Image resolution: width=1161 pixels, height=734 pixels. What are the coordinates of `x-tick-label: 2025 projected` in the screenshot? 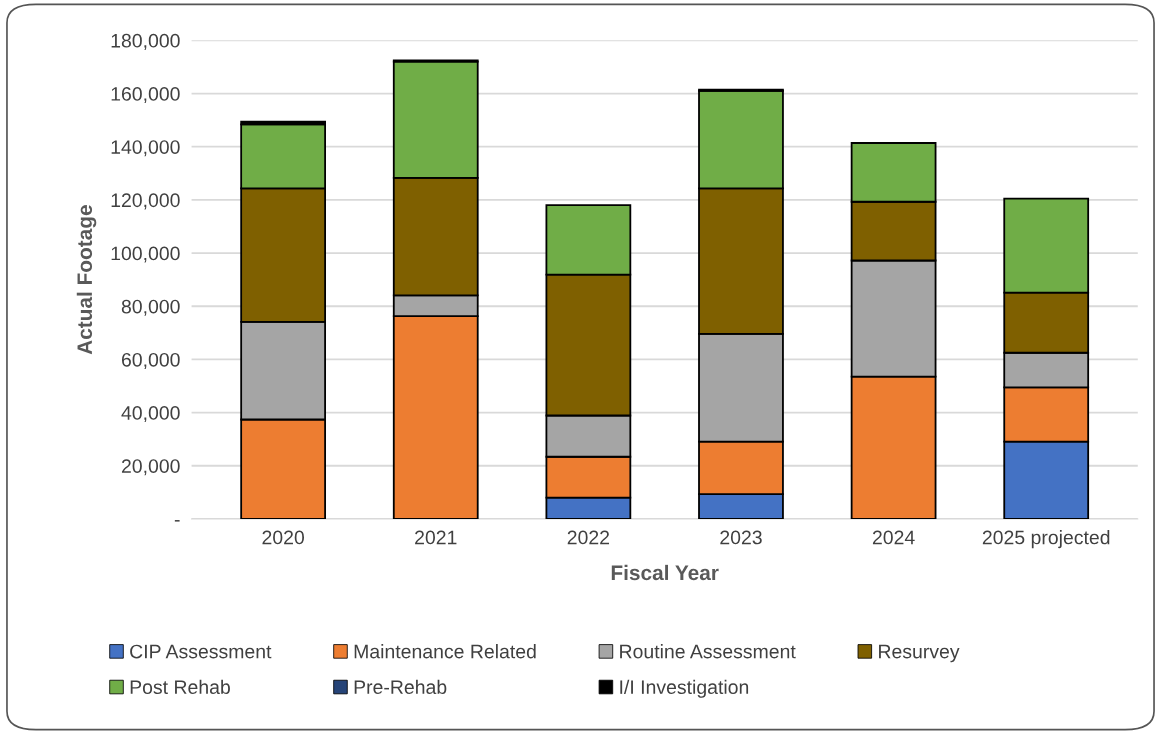 It's located at (1046, 539).